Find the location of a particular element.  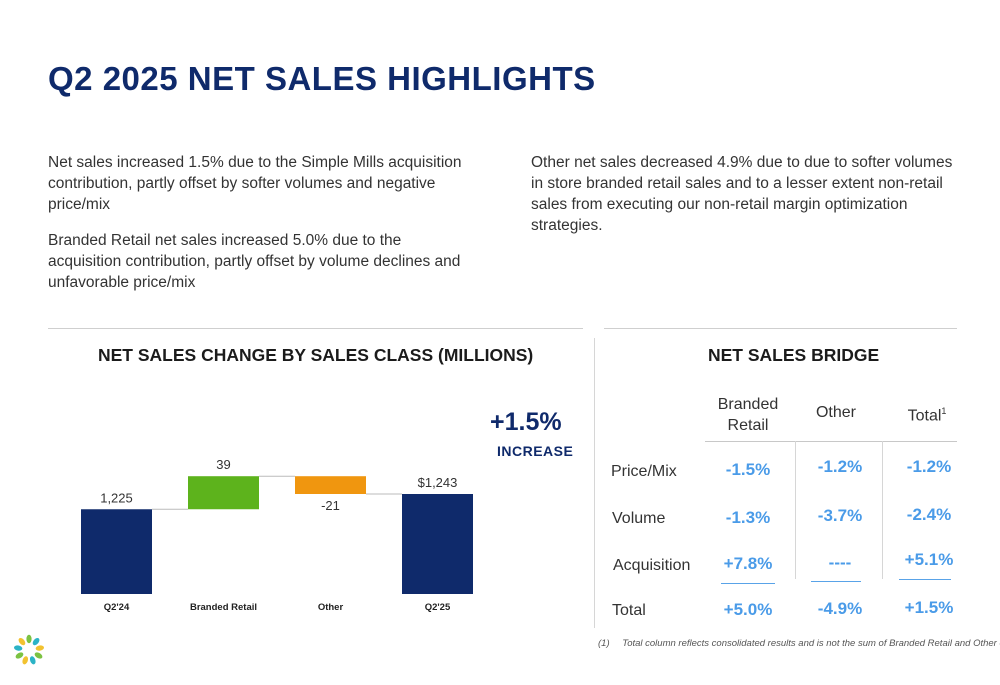

right-divider is located at coordinates (780, 328).